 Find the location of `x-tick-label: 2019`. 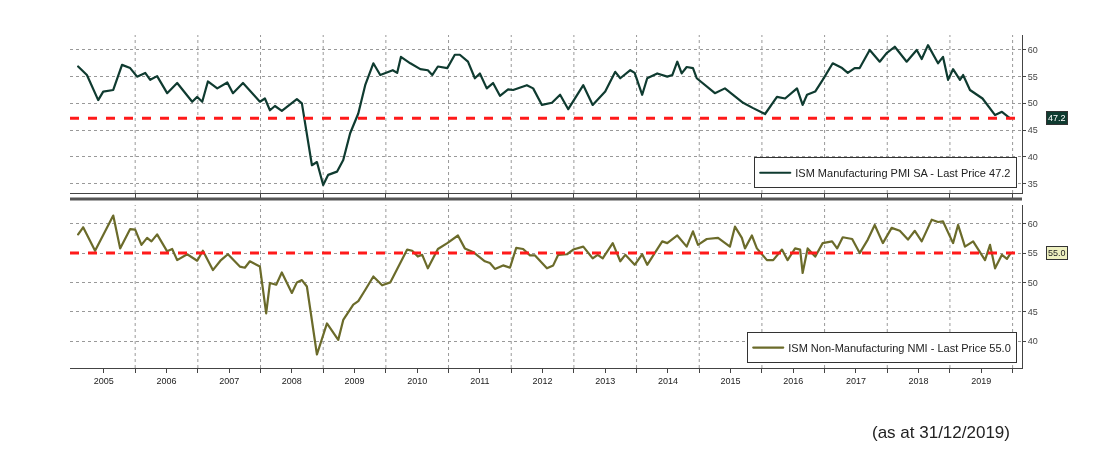

x-tick-label: 2019 is located at coordinates (981, 380).